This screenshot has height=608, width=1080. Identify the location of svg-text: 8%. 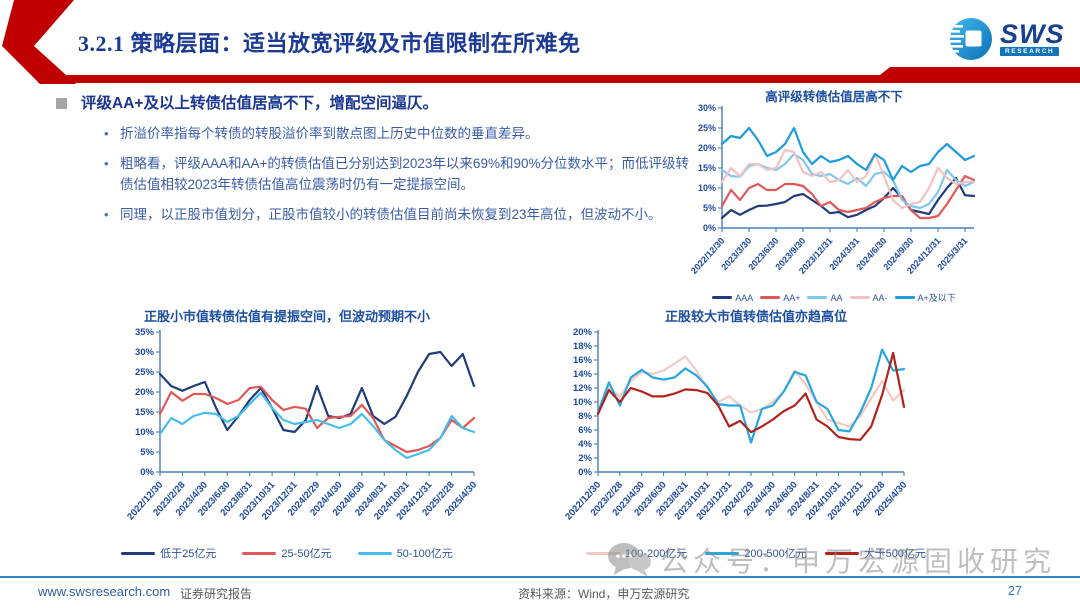
(585, 416).